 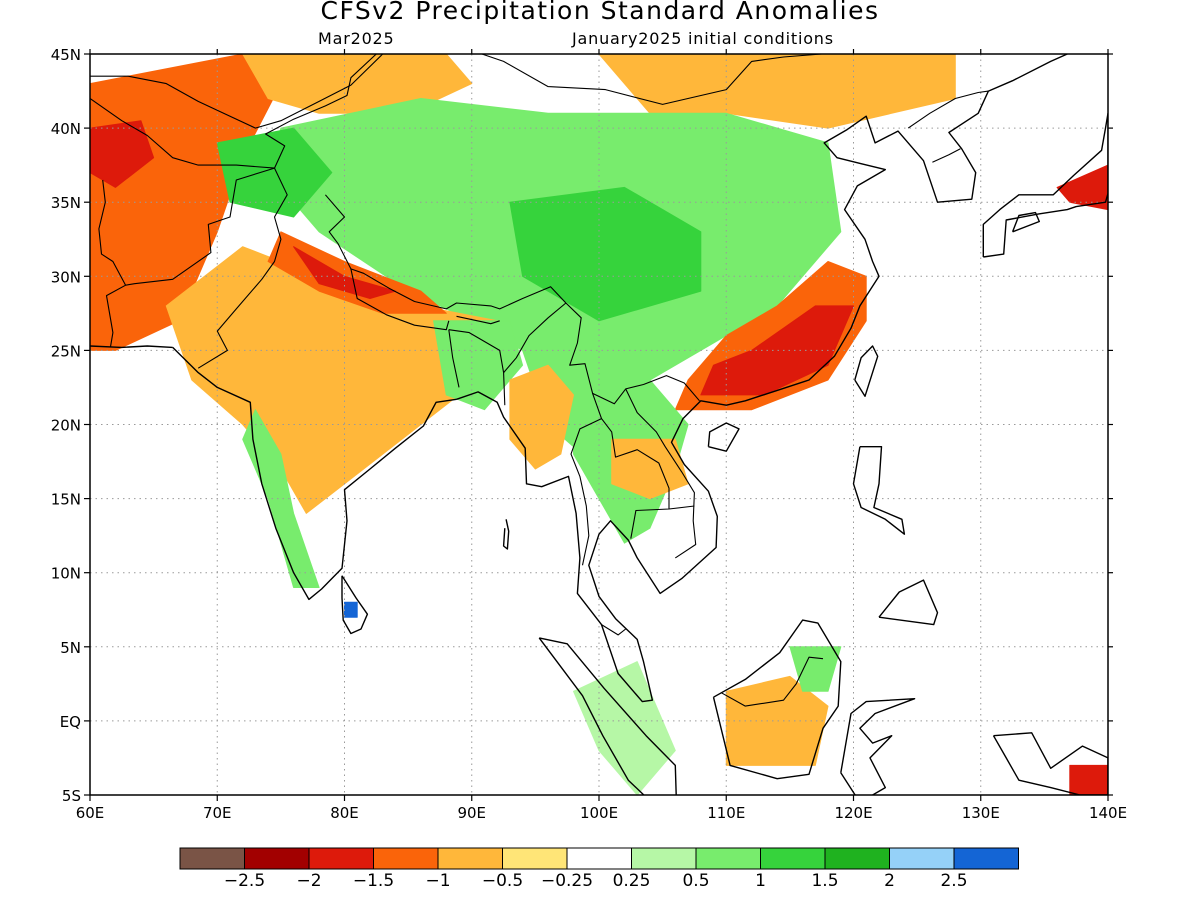 I want to click on lat-tick-label: 40N, so click(x=66, y=129).